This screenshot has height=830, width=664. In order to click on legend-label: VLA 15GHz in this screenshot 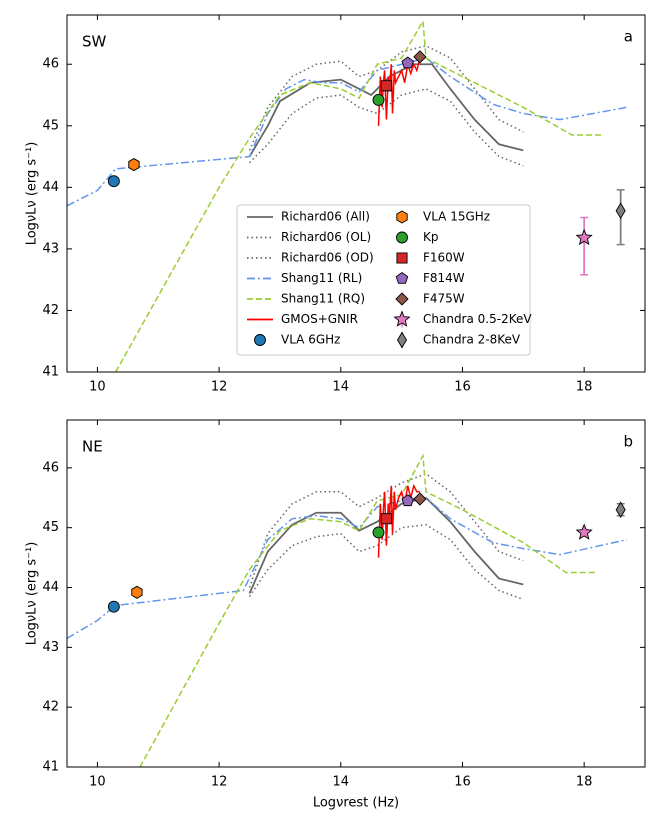, I will do `click(456, 217)`.